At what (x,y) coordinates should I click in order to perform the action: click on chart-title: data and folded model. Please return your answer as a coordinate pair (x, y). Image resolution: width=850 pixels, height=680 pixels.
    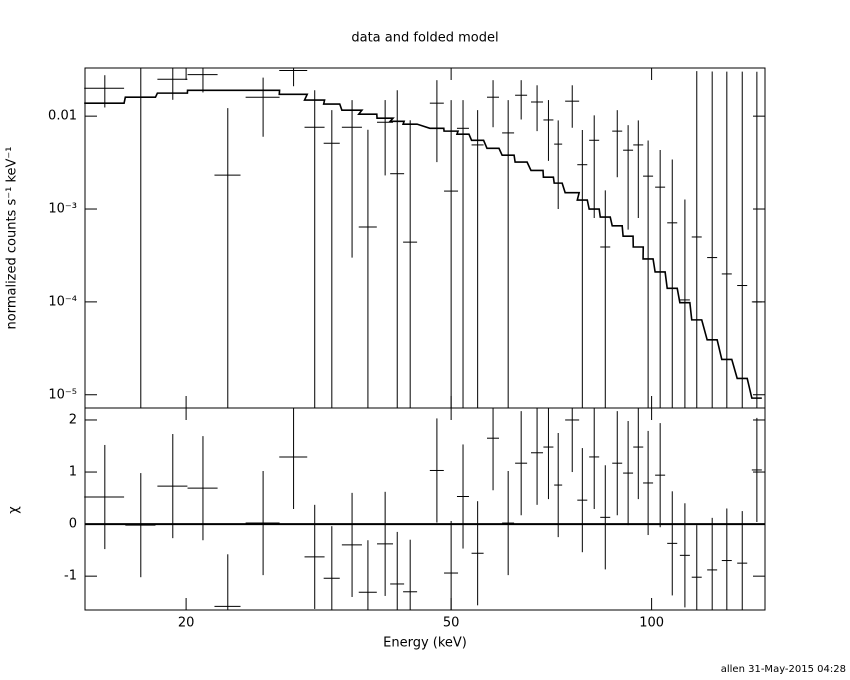
    Looking at the image, I should click on (424, 38).